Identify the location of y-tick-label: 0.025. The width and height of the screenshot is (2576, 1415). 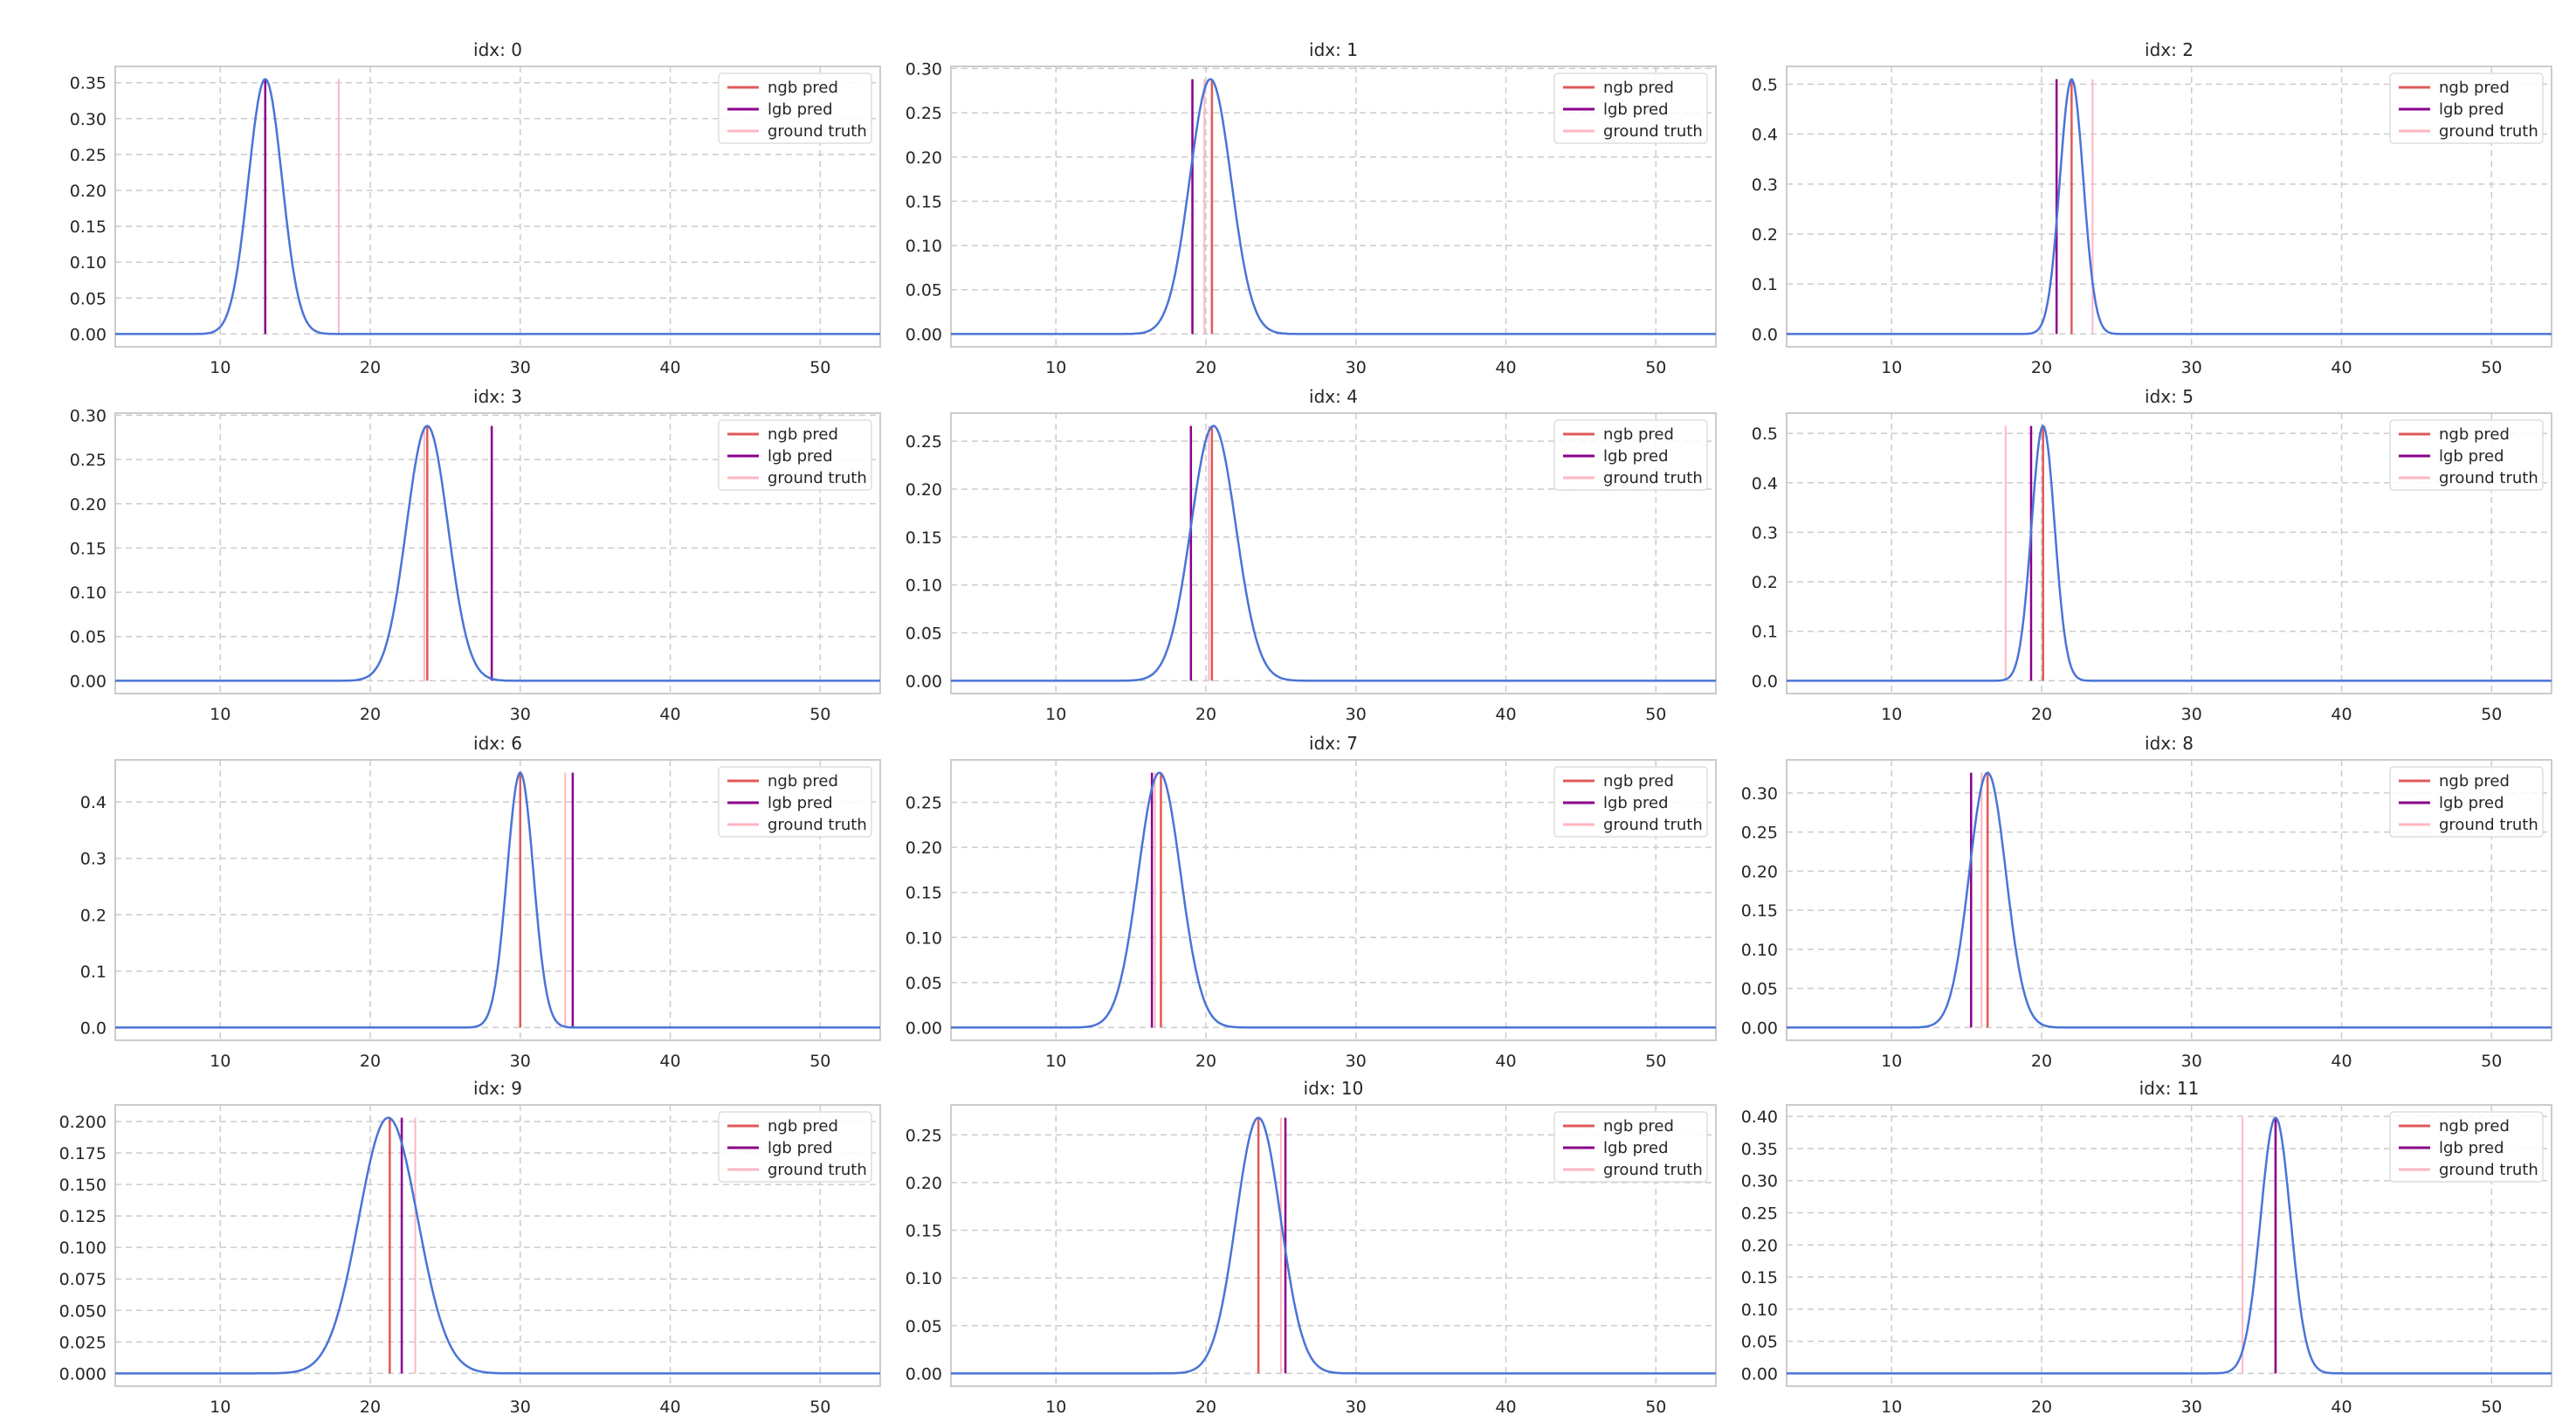
(83, 1342).